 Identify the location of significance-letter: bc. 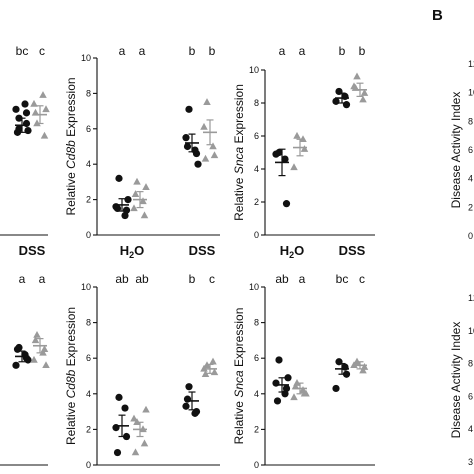
(342, 279).